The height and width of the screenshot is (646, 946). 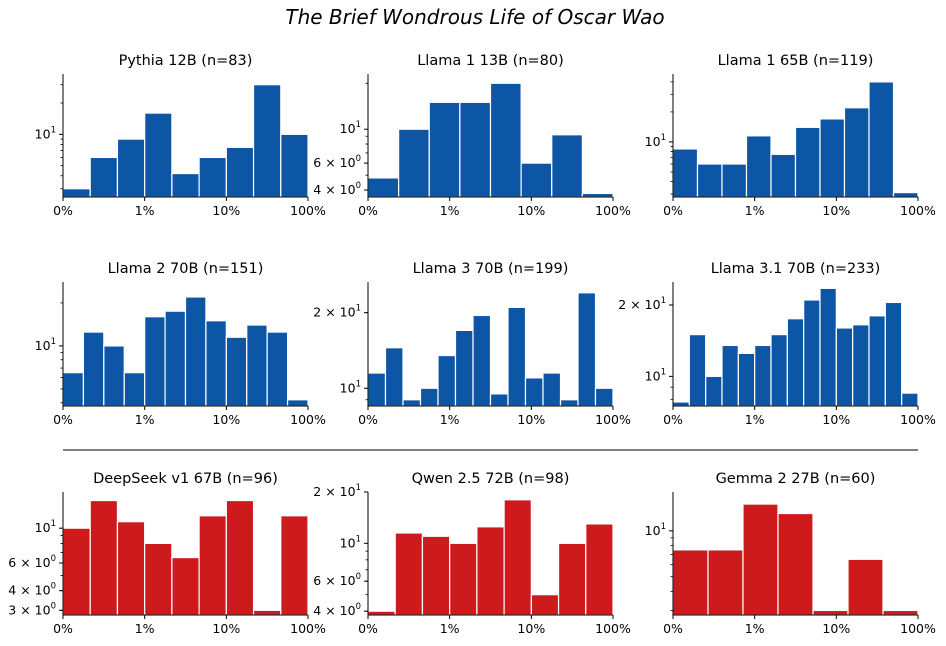 What do you see at coordinates (796, 269) in the screenshot?
I see `panel-title: Llama 3.1 70B (n=233)` at bounding box center [796, 269].